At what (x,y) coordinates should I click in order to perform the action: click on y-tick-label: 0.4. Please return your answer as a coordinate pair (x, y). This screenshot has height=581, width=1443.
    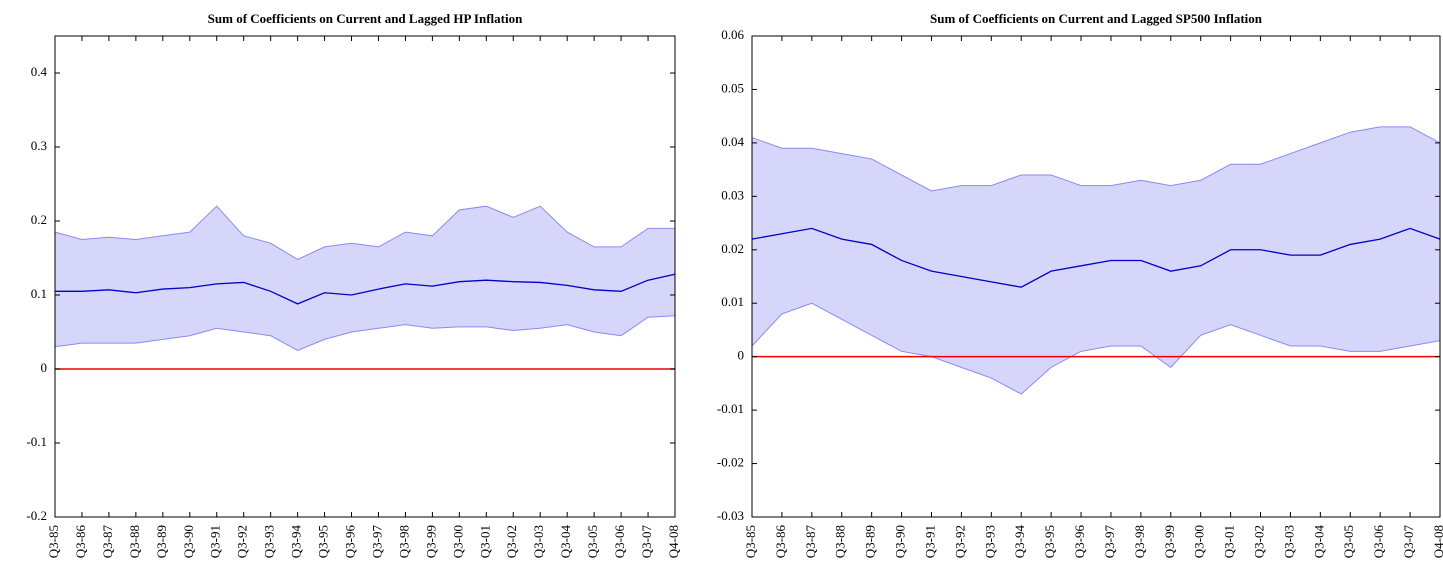
    Looking at the image, I should click on (39, 71).